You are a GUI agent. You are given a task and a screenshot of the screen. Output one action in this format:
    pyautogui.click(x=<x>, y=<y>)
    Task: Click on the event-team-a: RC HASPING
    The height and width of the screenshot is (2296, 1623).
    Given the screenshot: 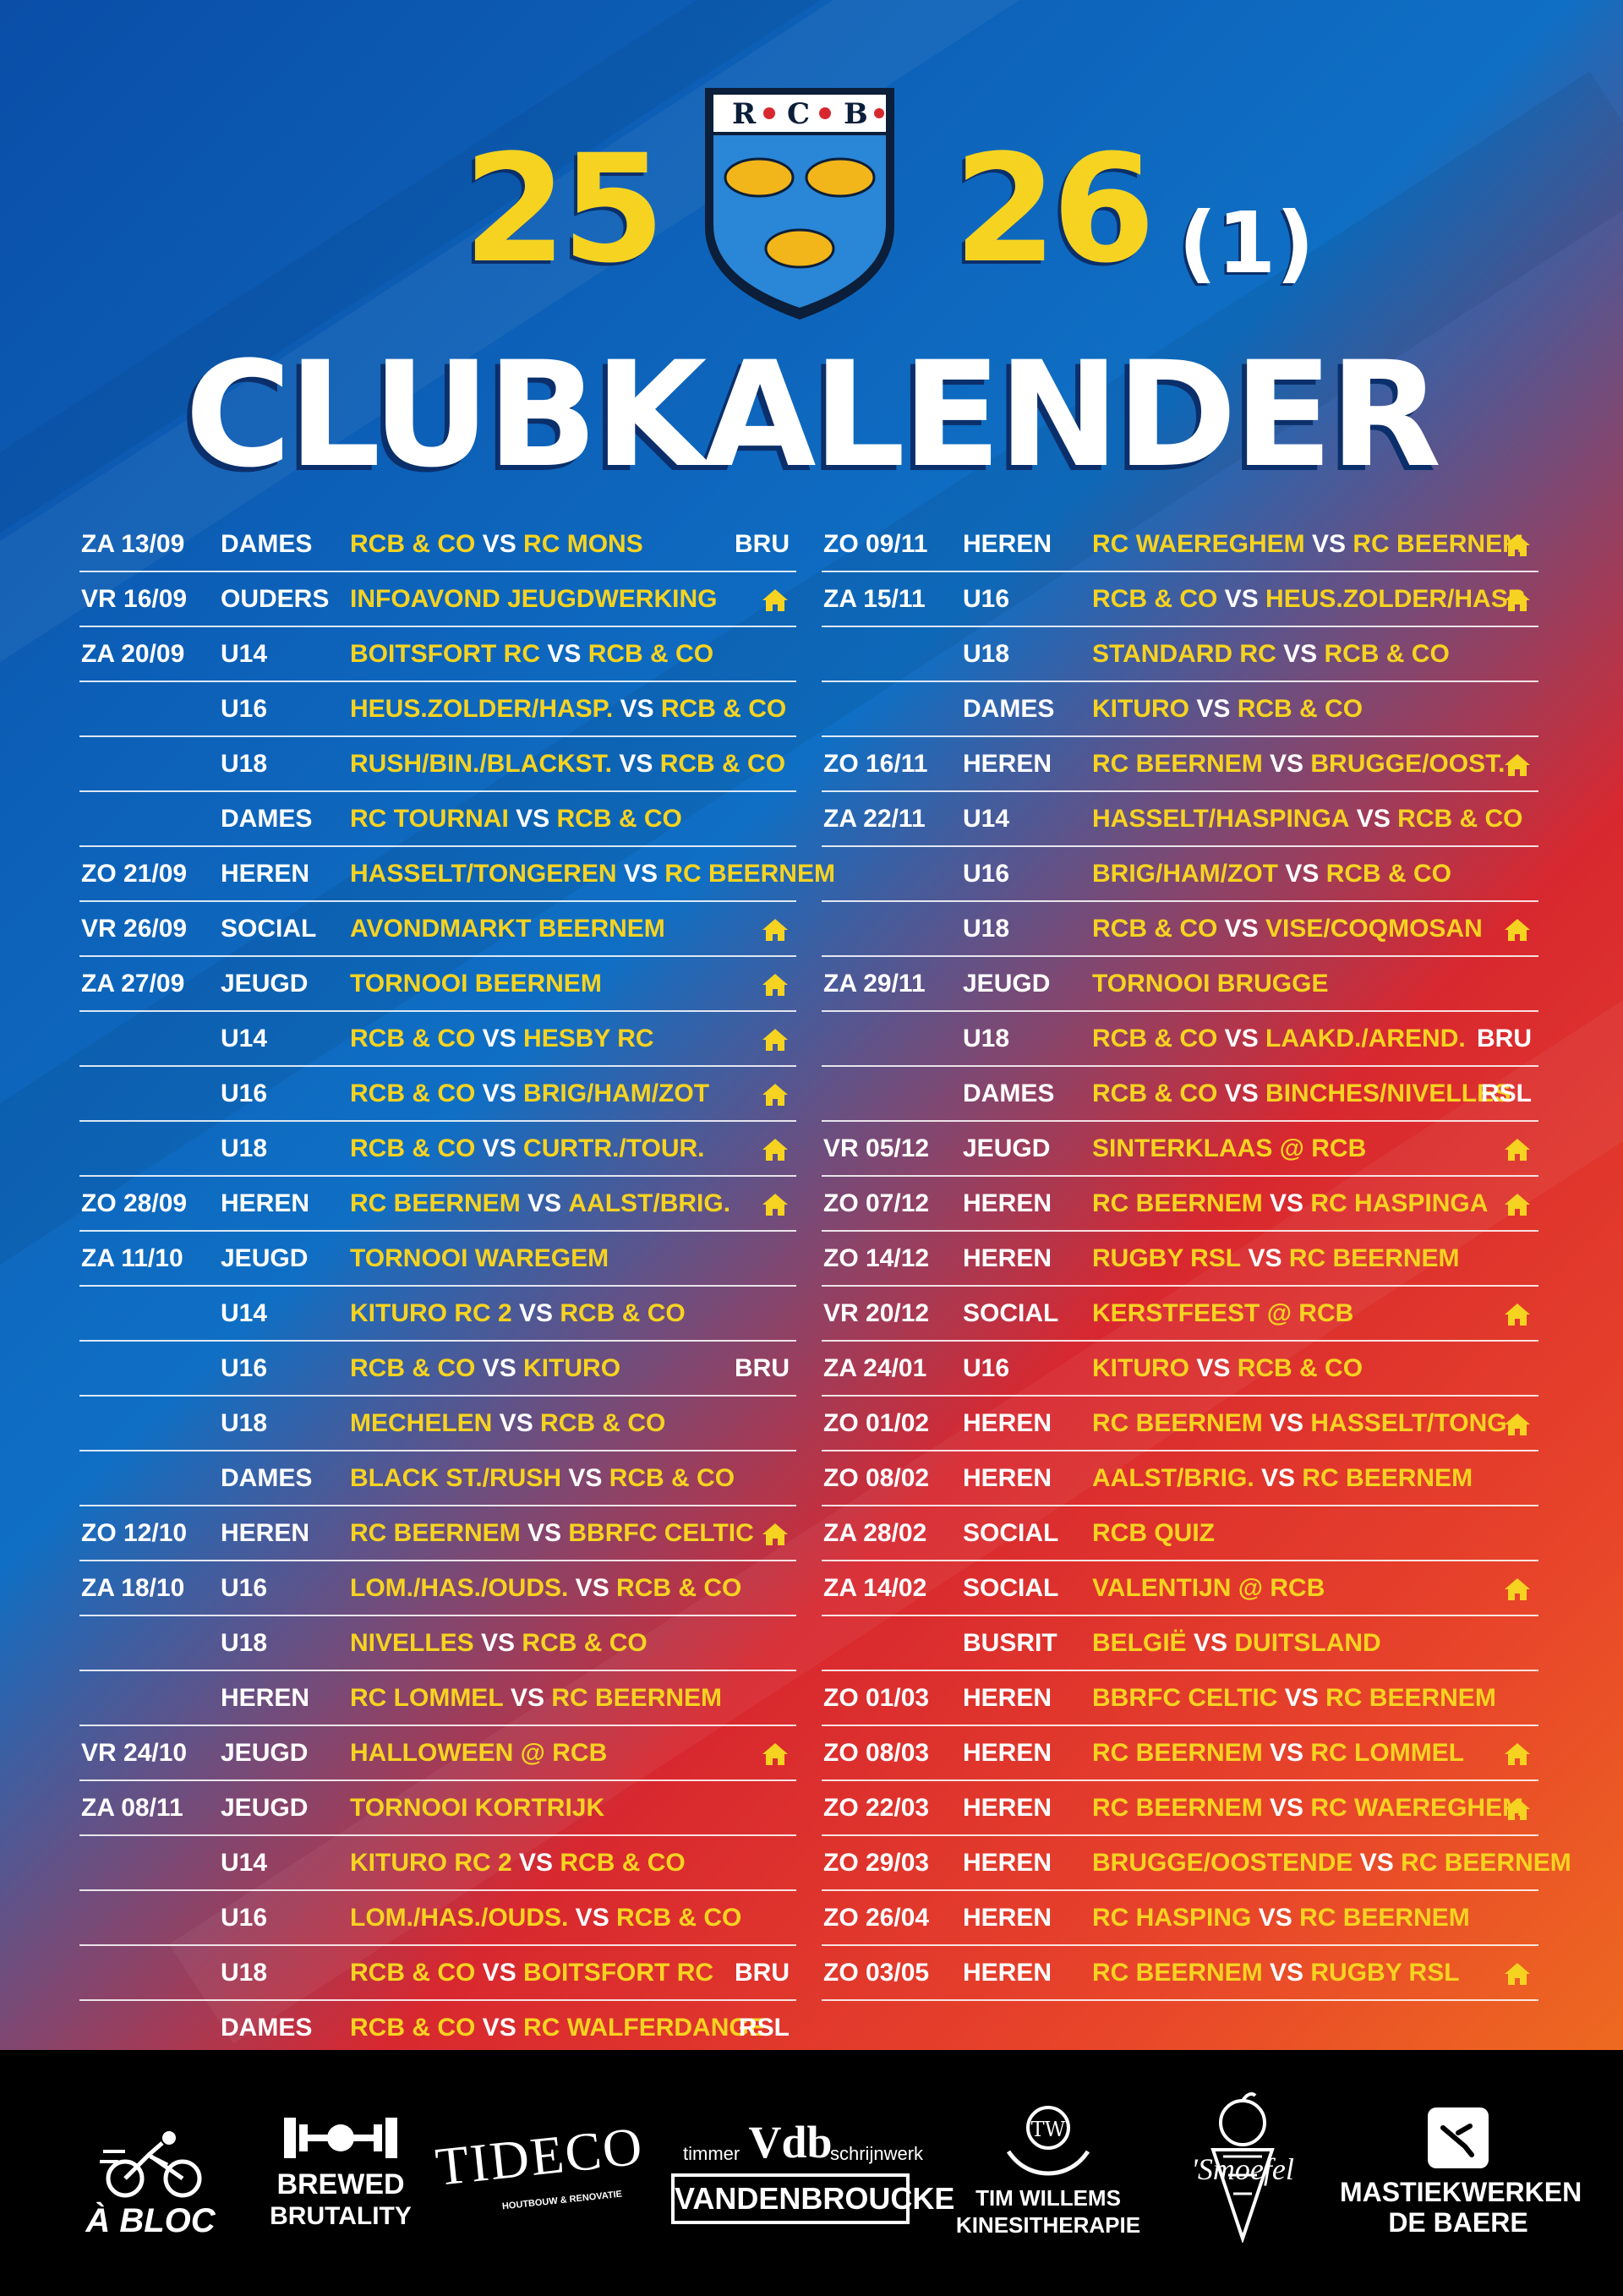 What is the action you would take?
    pyautogui.click(x=1172, y=1918)
    